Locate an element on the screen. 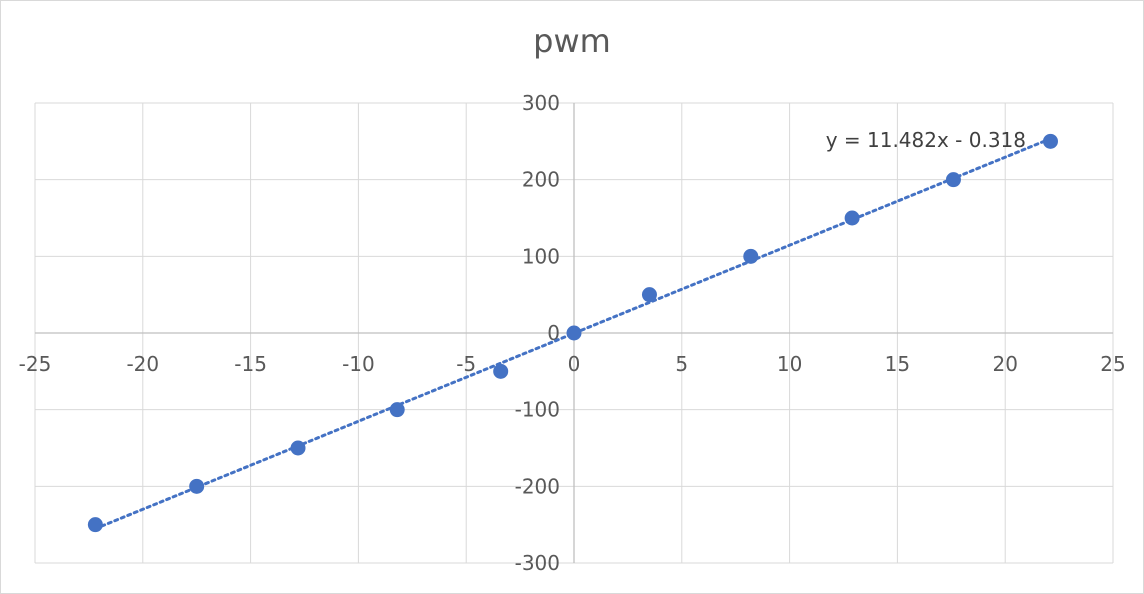 The width and height of the screenshot is (1144, 594). x-tick-label: -25 is located at coordinates (35, 364).